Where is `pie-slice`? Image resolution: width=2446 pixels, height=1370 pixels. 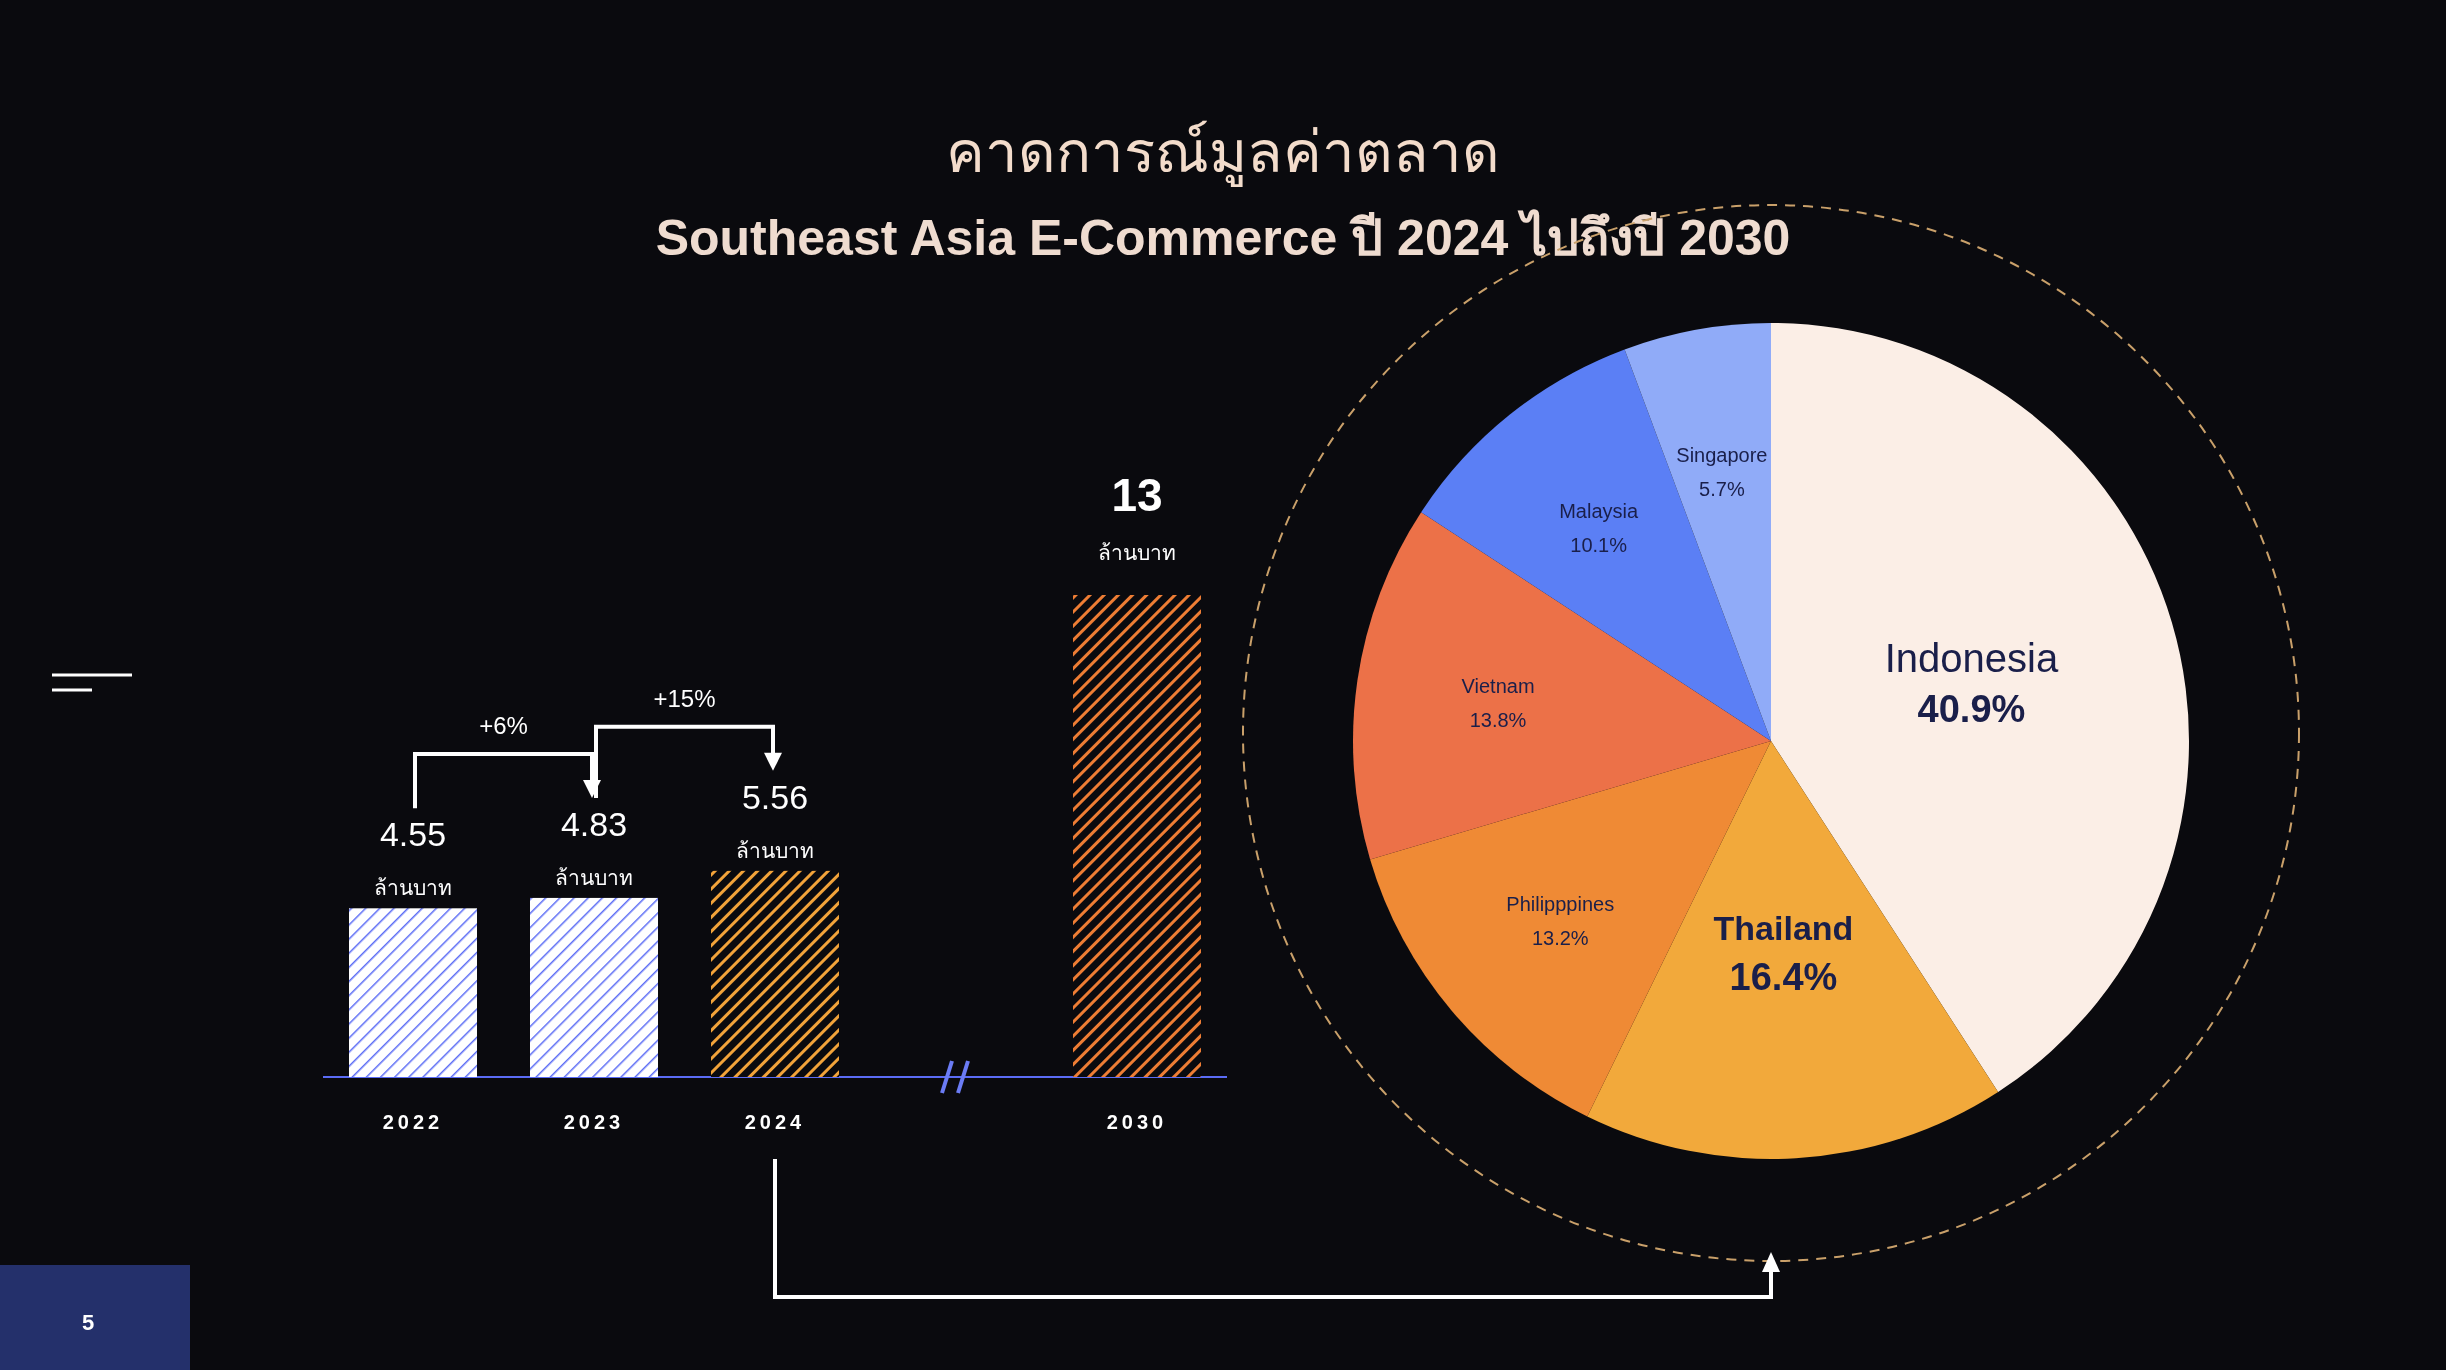 pie-slice is located at coordinates (1596, 545).